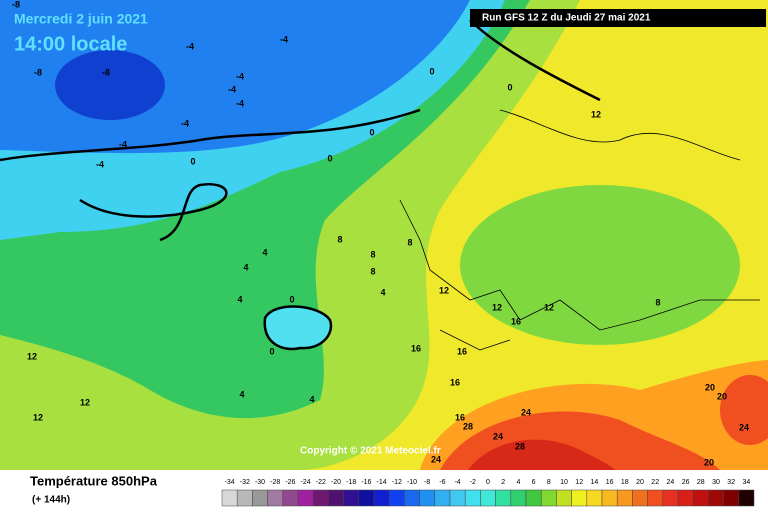 This screenshot has height=512, width=768. Describe the element at coordinates (655, 482) in the screenshot. I see `scale-label: 22` at that location.